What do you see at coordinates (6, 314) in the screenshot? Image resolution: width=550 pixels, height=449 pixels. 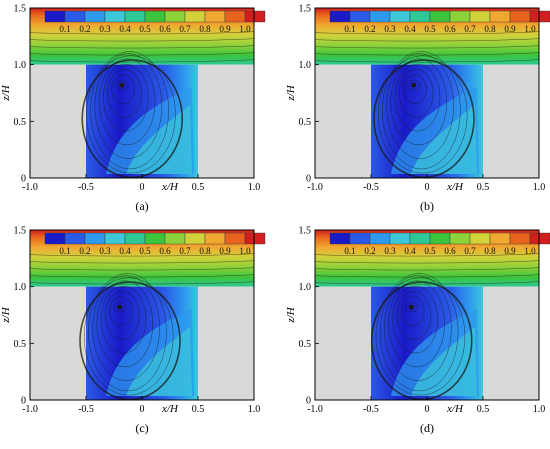 I see `y-axis-label: z/H` at bounding box center [6, 314].